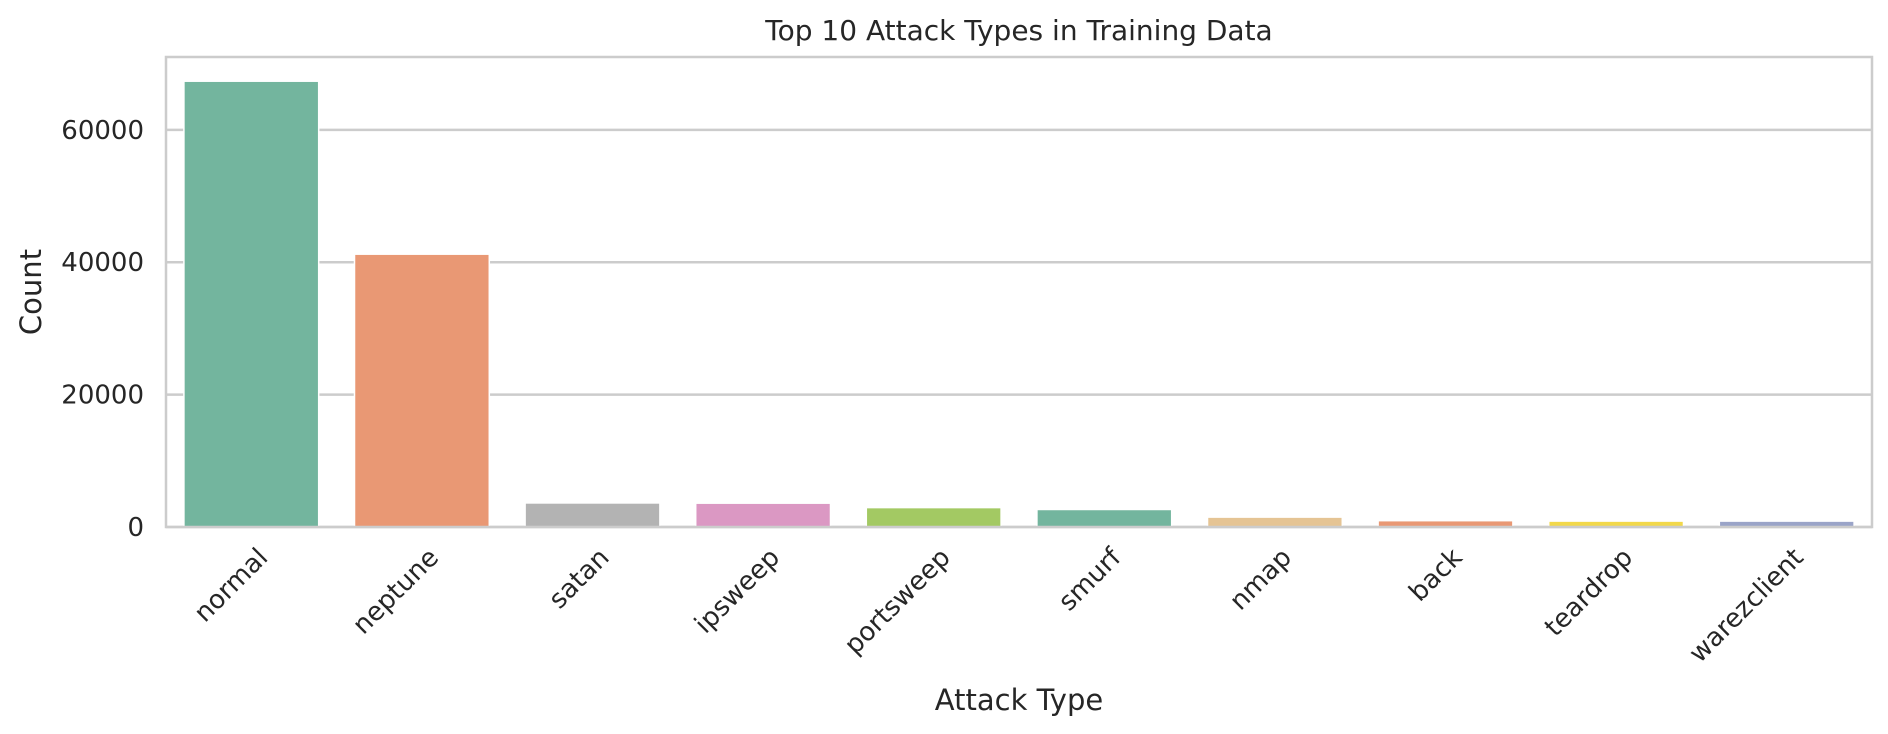 The image size is (1888, 734). I want to click on x-tick-label: satan, so click(579, 579).